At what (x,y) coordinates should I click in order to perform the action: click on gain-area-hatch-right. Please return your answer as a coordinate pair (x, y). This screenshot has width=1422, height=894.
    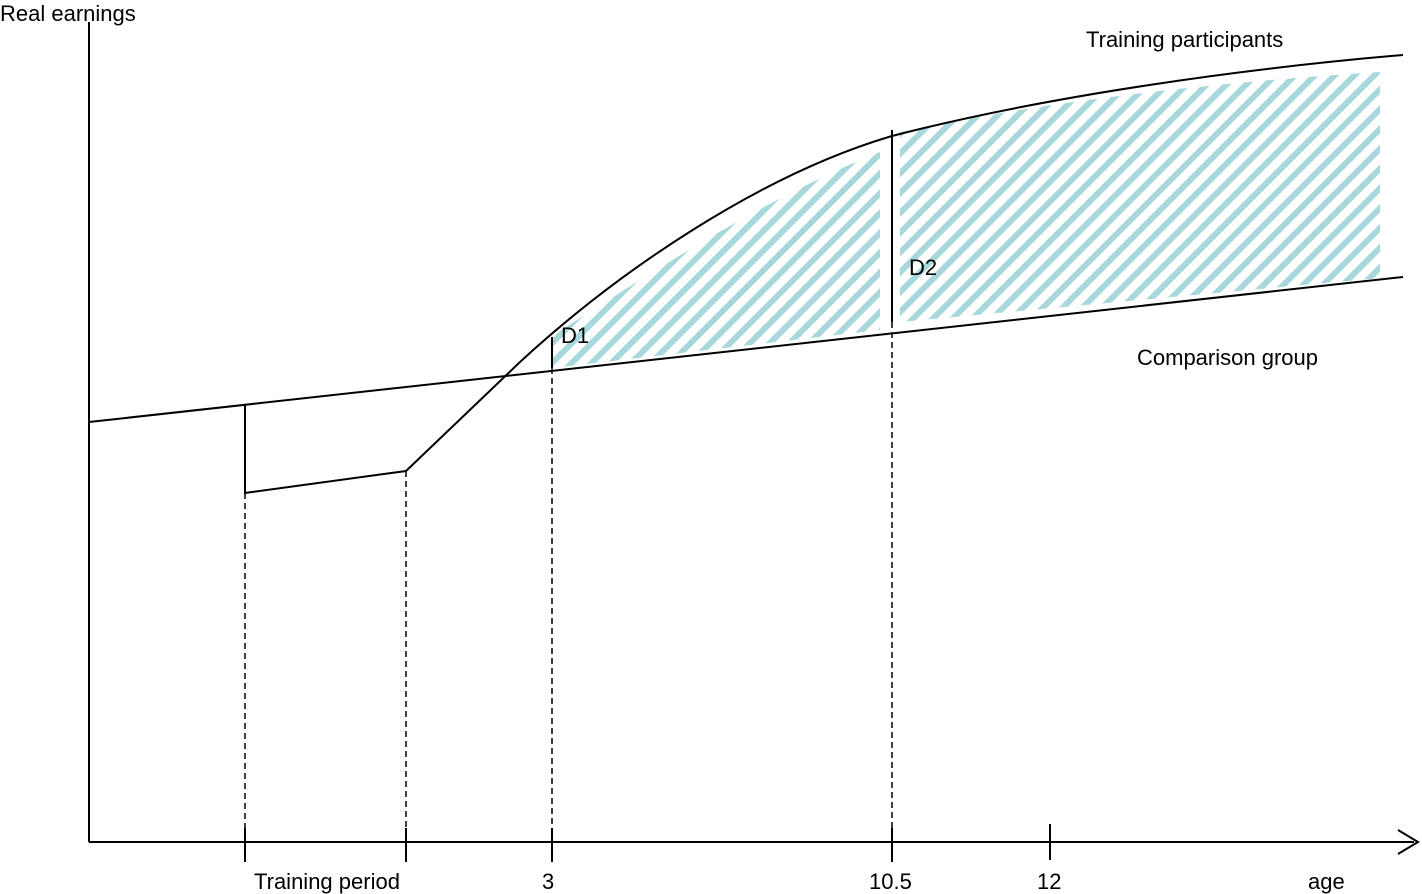
    Looking at the image, I should click on (1140, 197).